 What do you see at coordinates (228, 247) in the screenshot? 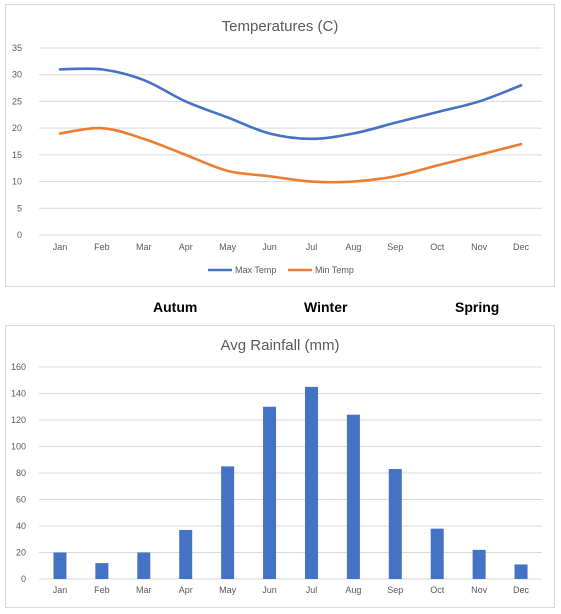
I see `temperature-x-tick-label: May` at bounding box center [228, 247].